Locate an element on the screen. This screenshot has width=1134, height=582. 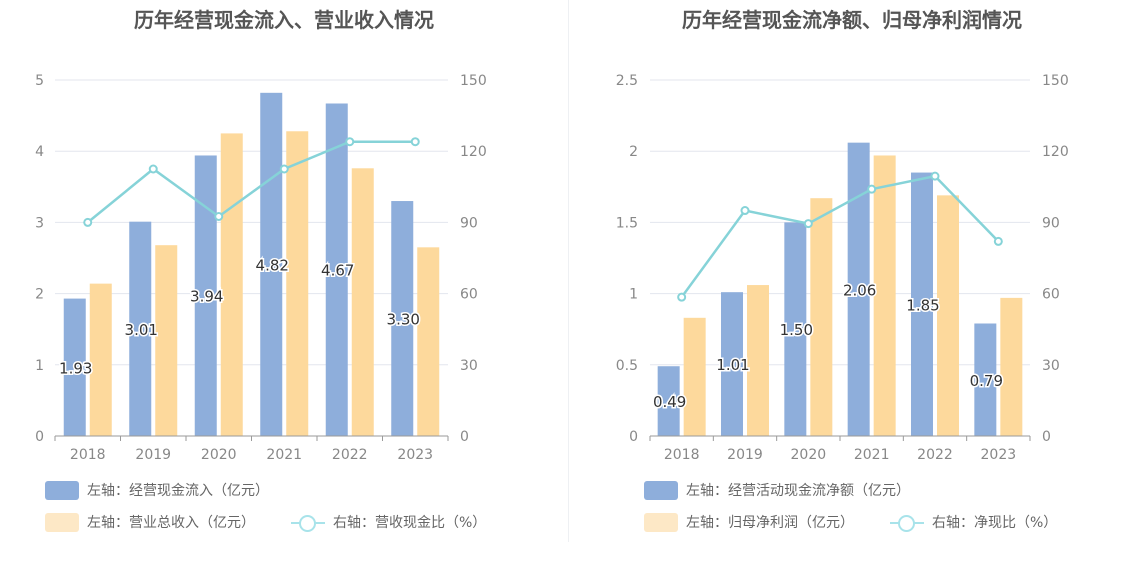
bar-value-label: 4.67 is located at coordinates (337, 271).